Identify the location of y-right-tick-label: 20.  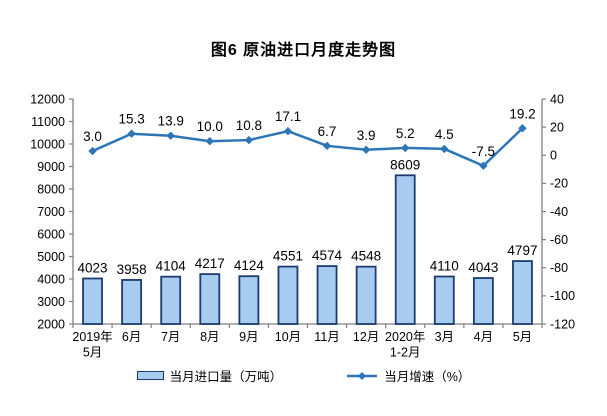
(557, 127).